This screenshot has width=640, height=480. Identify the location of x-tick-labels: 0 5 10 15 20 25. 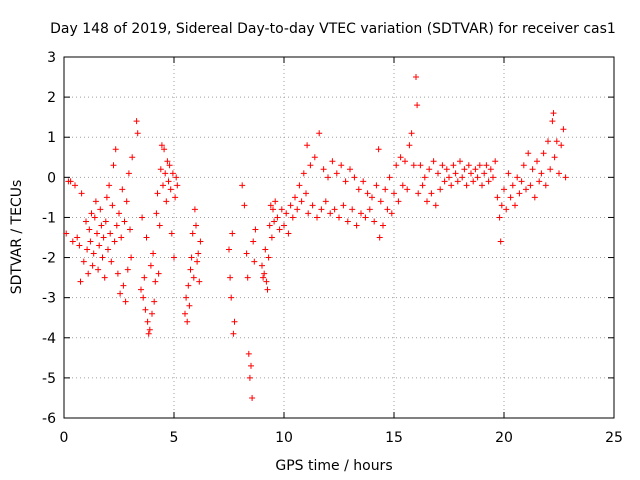
(341, 438).